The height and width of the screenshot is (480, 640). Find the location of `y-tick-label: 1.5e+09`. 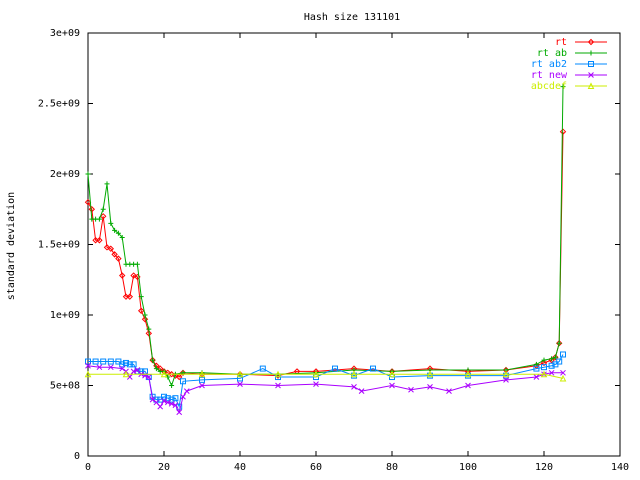

y-tick-label: 1.5e+09 is located at coordinates (59, 245).